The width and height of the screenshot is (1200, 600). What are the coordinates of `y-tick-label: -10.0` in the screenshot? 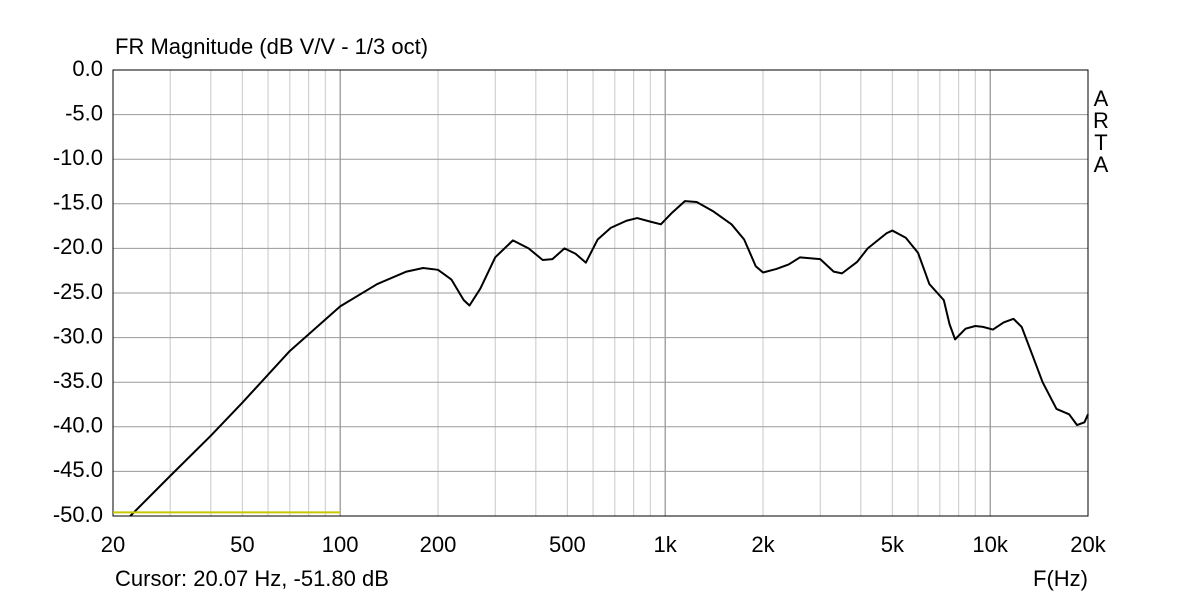 It's located at (78, 157).